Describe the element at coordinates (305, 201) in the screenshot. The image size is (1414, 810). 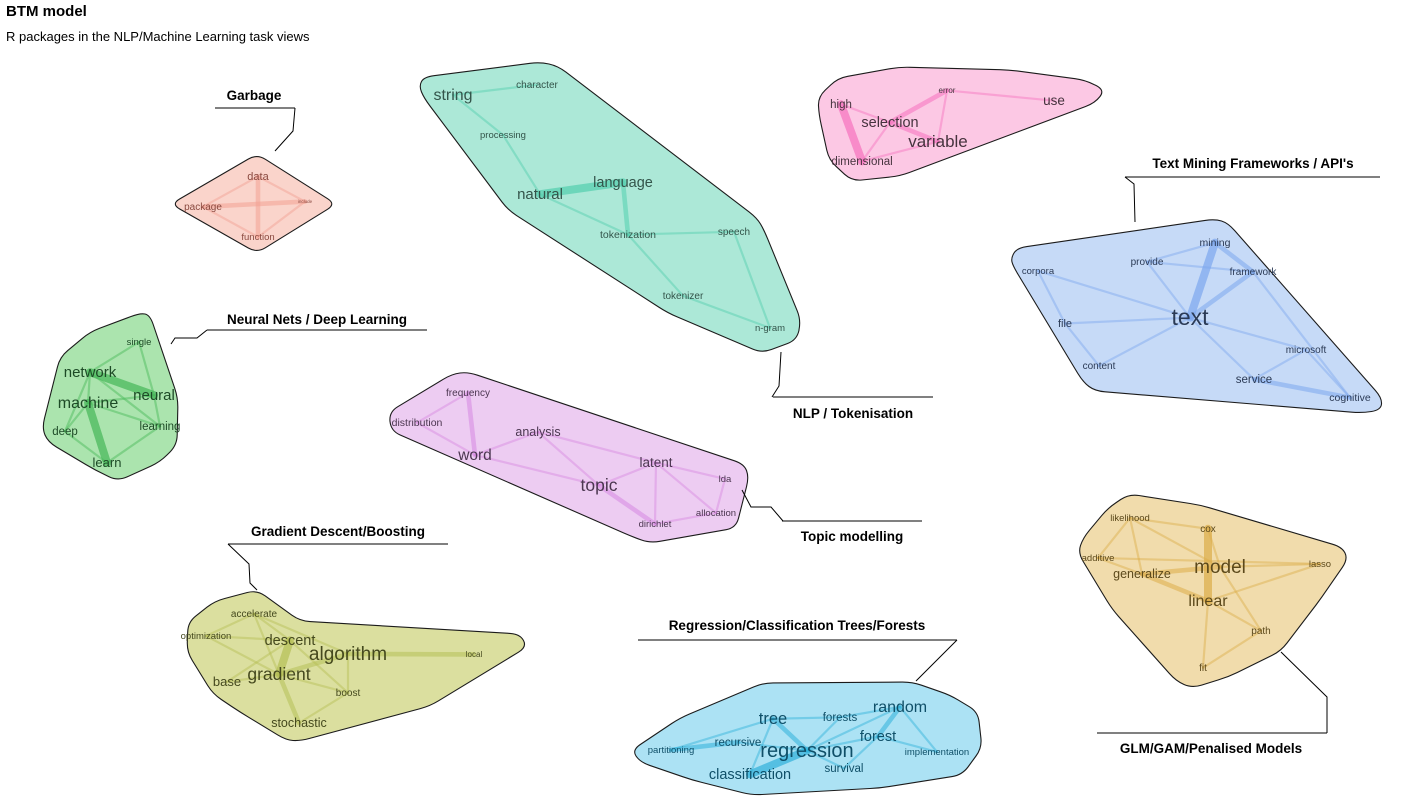
I see `word-label: include` at that location.